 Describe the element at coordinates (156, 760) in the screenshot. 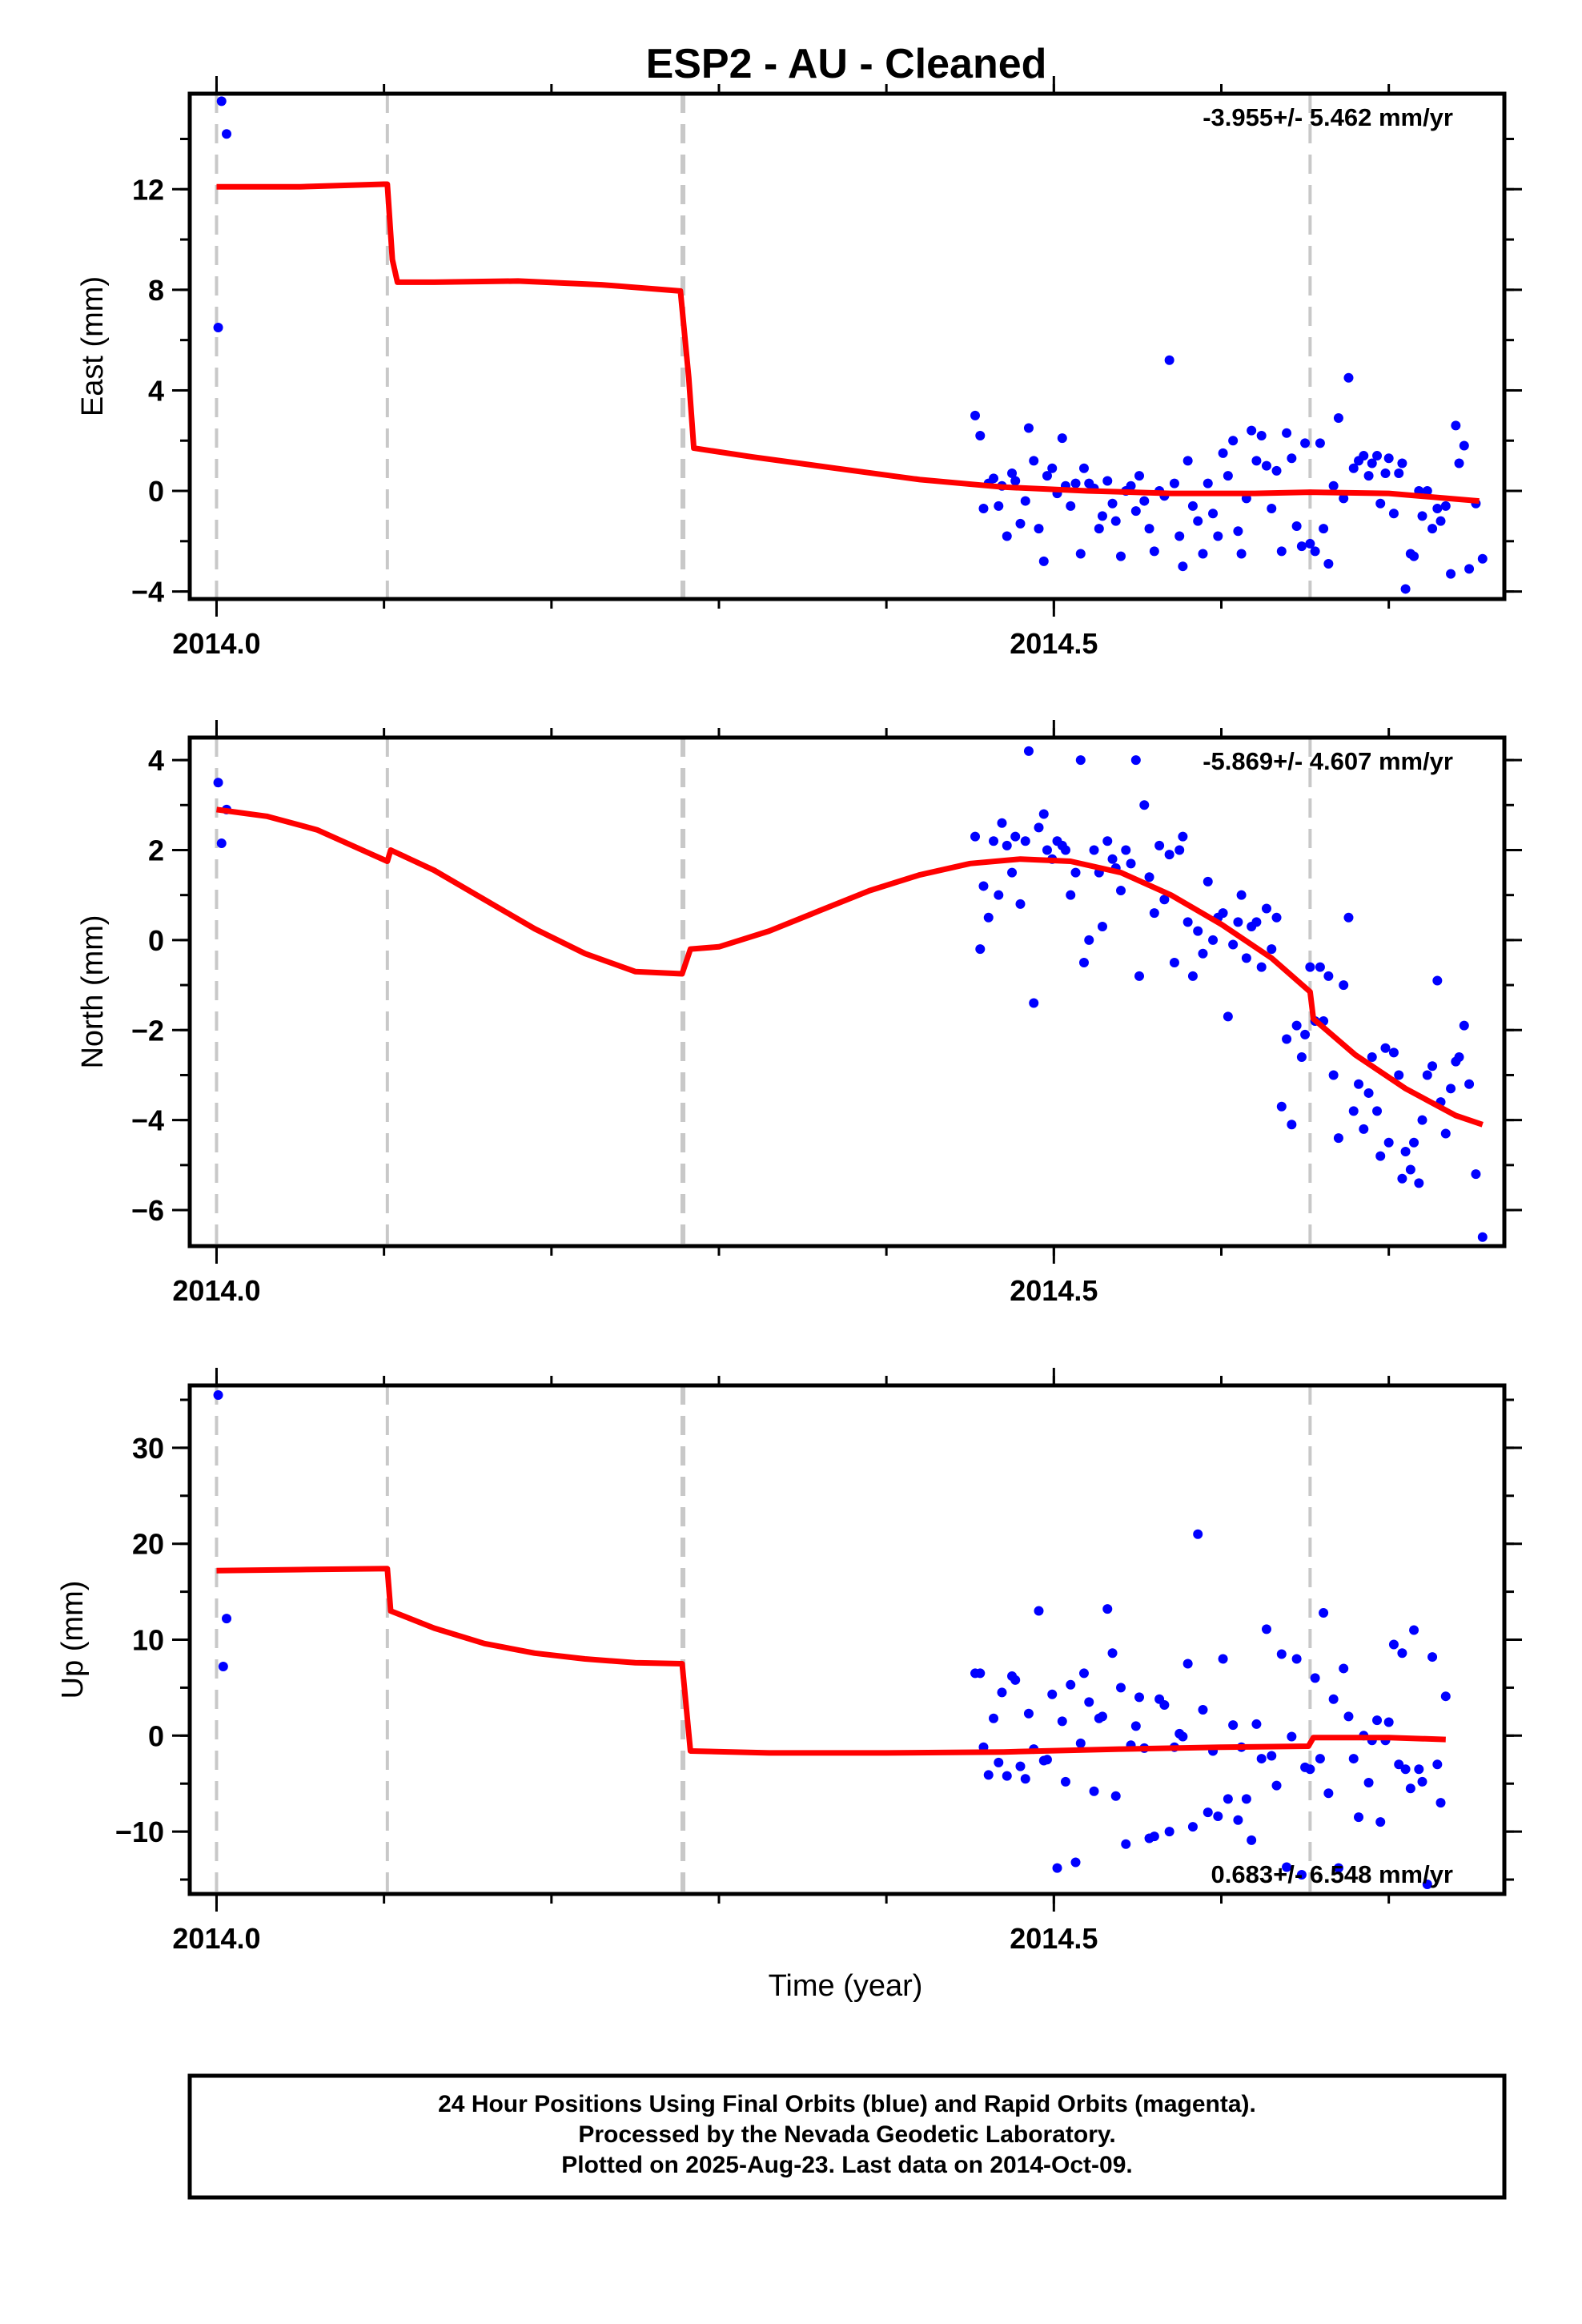

I see `y-tick-label: 4` at that location.